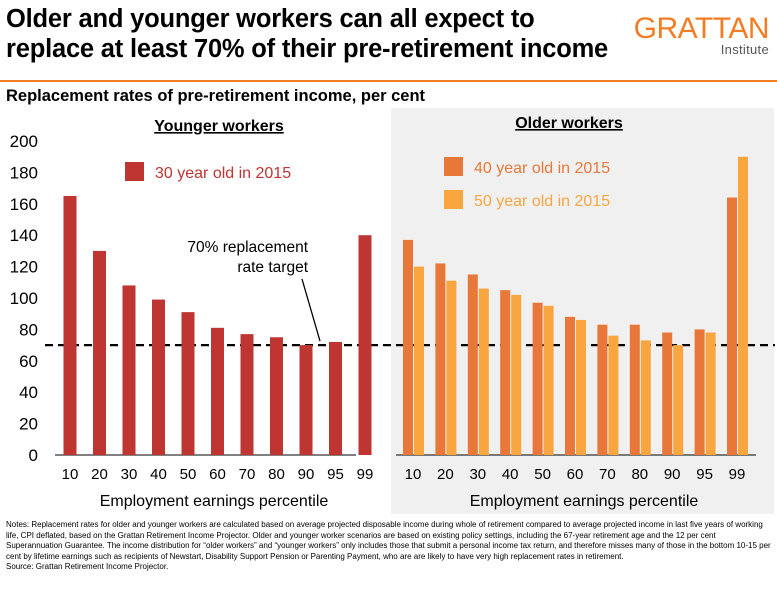 The image size is (777, 596). I want to click on x-tick-label-younger: 40, so click(158, 474).